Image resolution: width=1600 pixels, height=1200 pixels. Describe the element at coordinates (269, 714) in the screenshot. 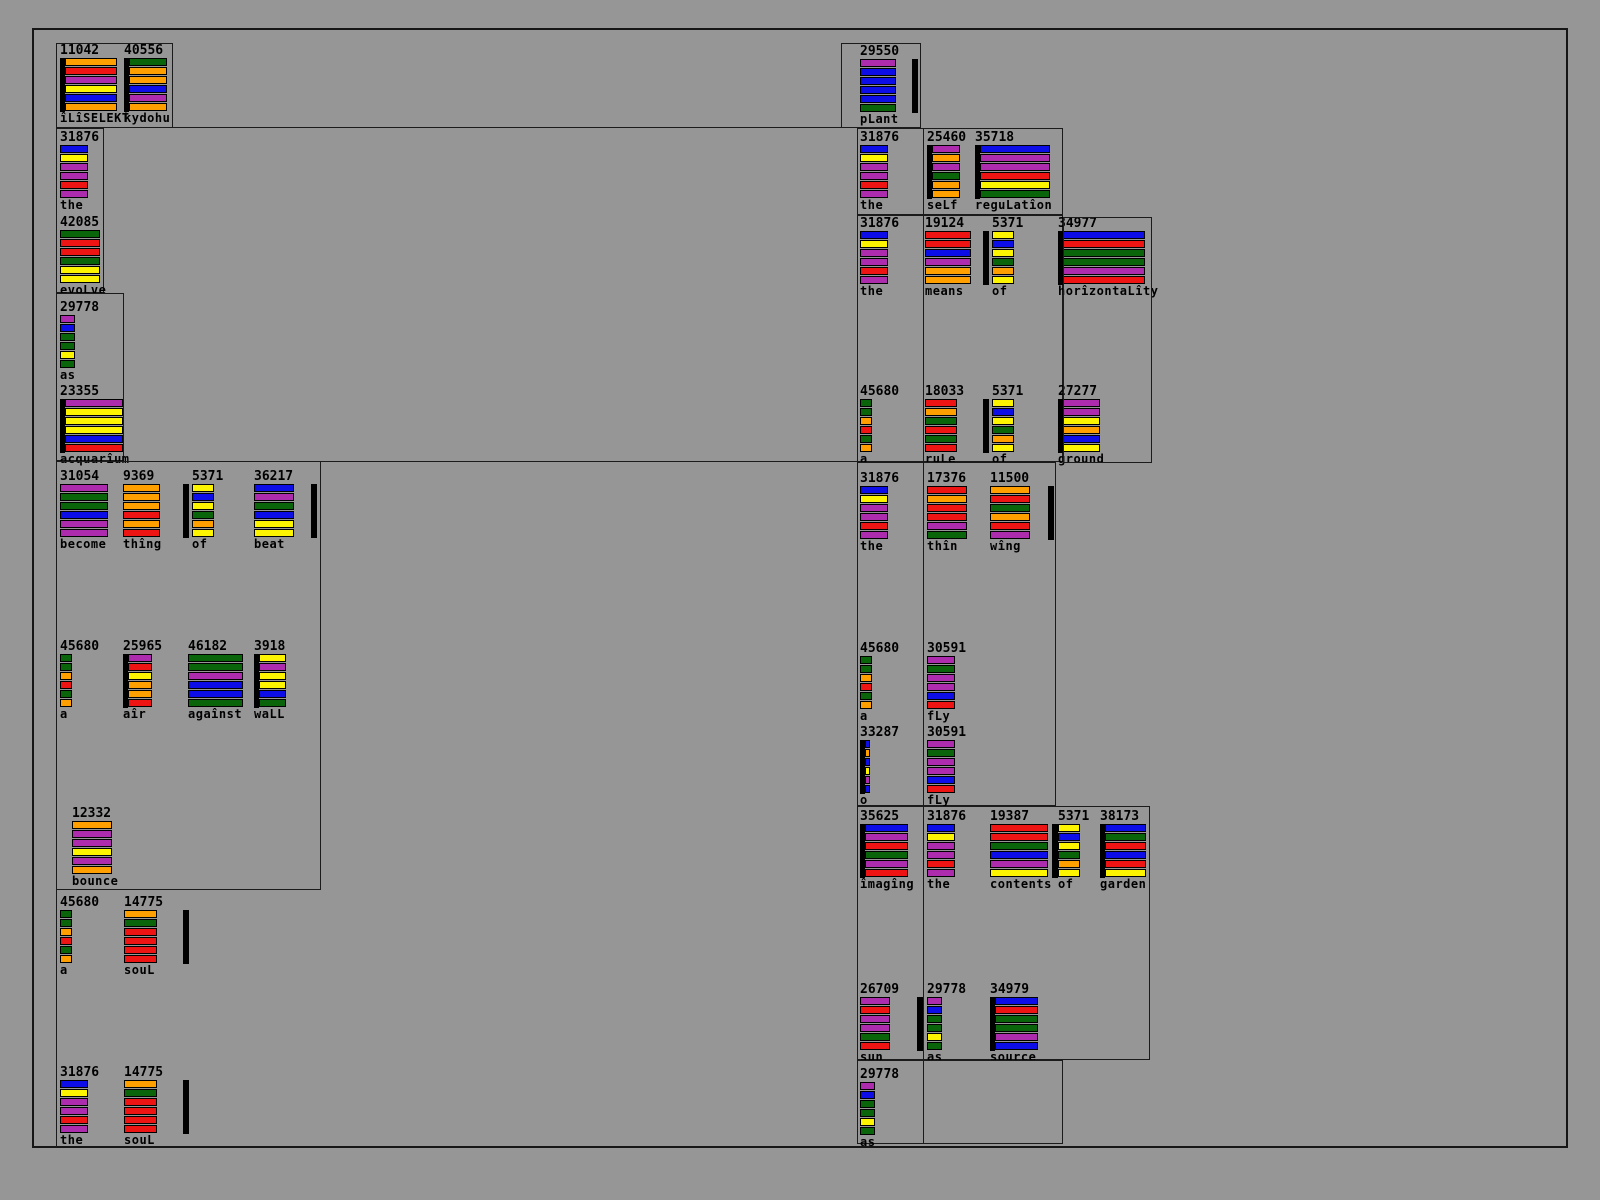

I see `glyph-word: waLL` at that location.